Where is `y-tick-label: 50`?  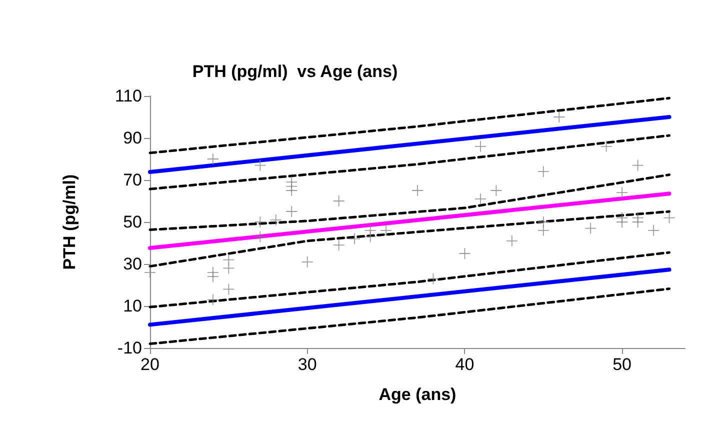 y-tick-label: 50 is located at coordinates (132, 222).